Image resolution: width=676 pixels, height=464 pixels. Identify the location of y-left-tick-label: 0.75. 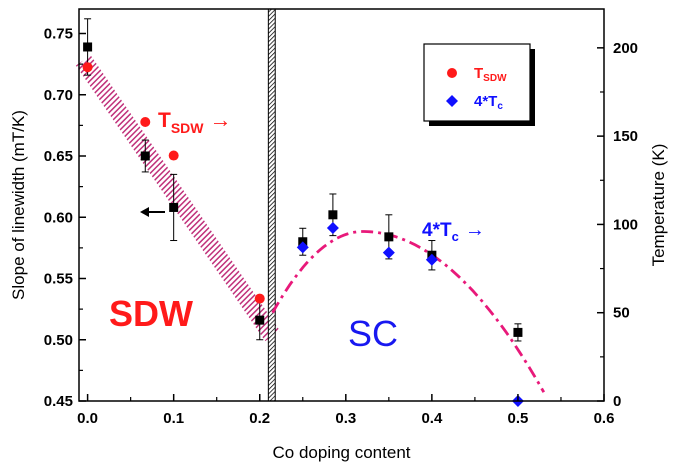
(58, 34).